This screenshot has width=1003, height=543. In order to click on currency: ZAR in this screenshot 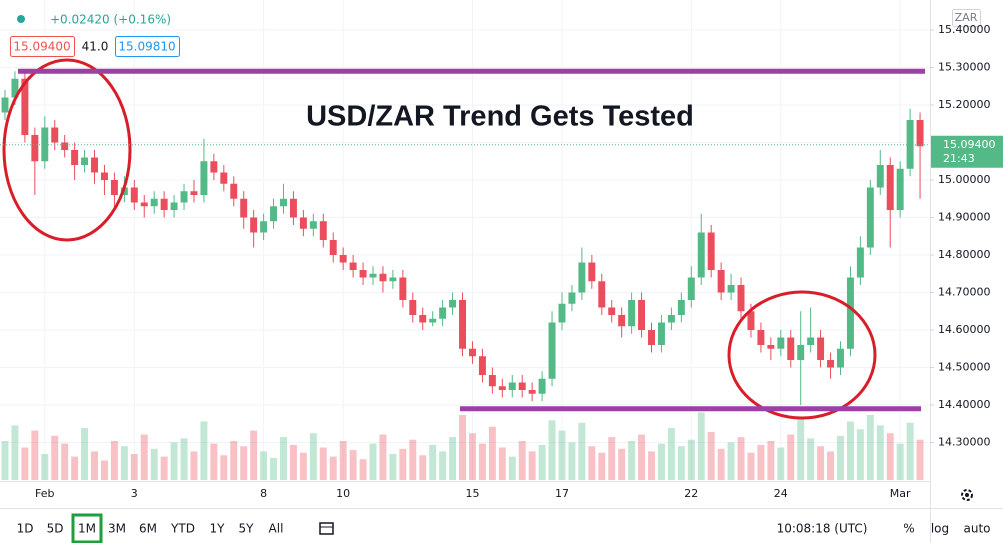, I will do `click(966, 17)`.